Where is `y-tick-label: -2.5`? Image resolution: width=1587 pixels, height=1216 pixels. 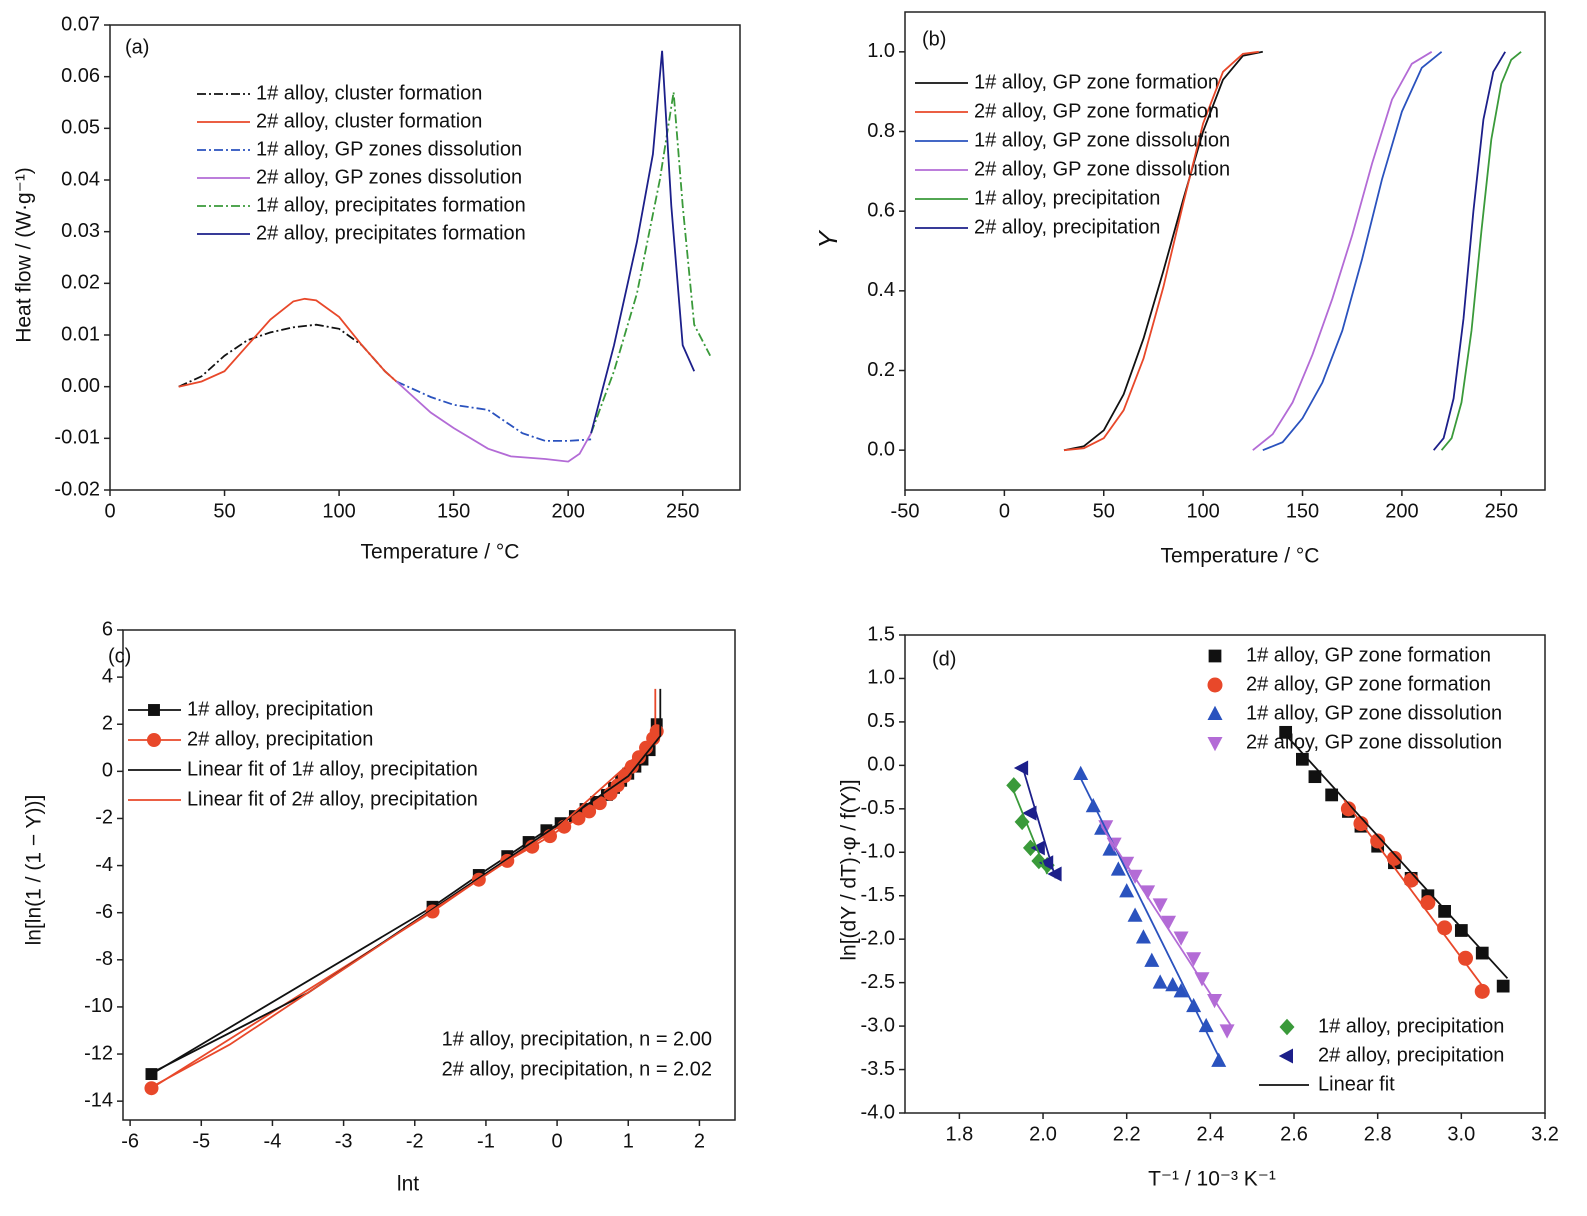
y-tick-label: -2.5 is located at coordinates (878, 982).